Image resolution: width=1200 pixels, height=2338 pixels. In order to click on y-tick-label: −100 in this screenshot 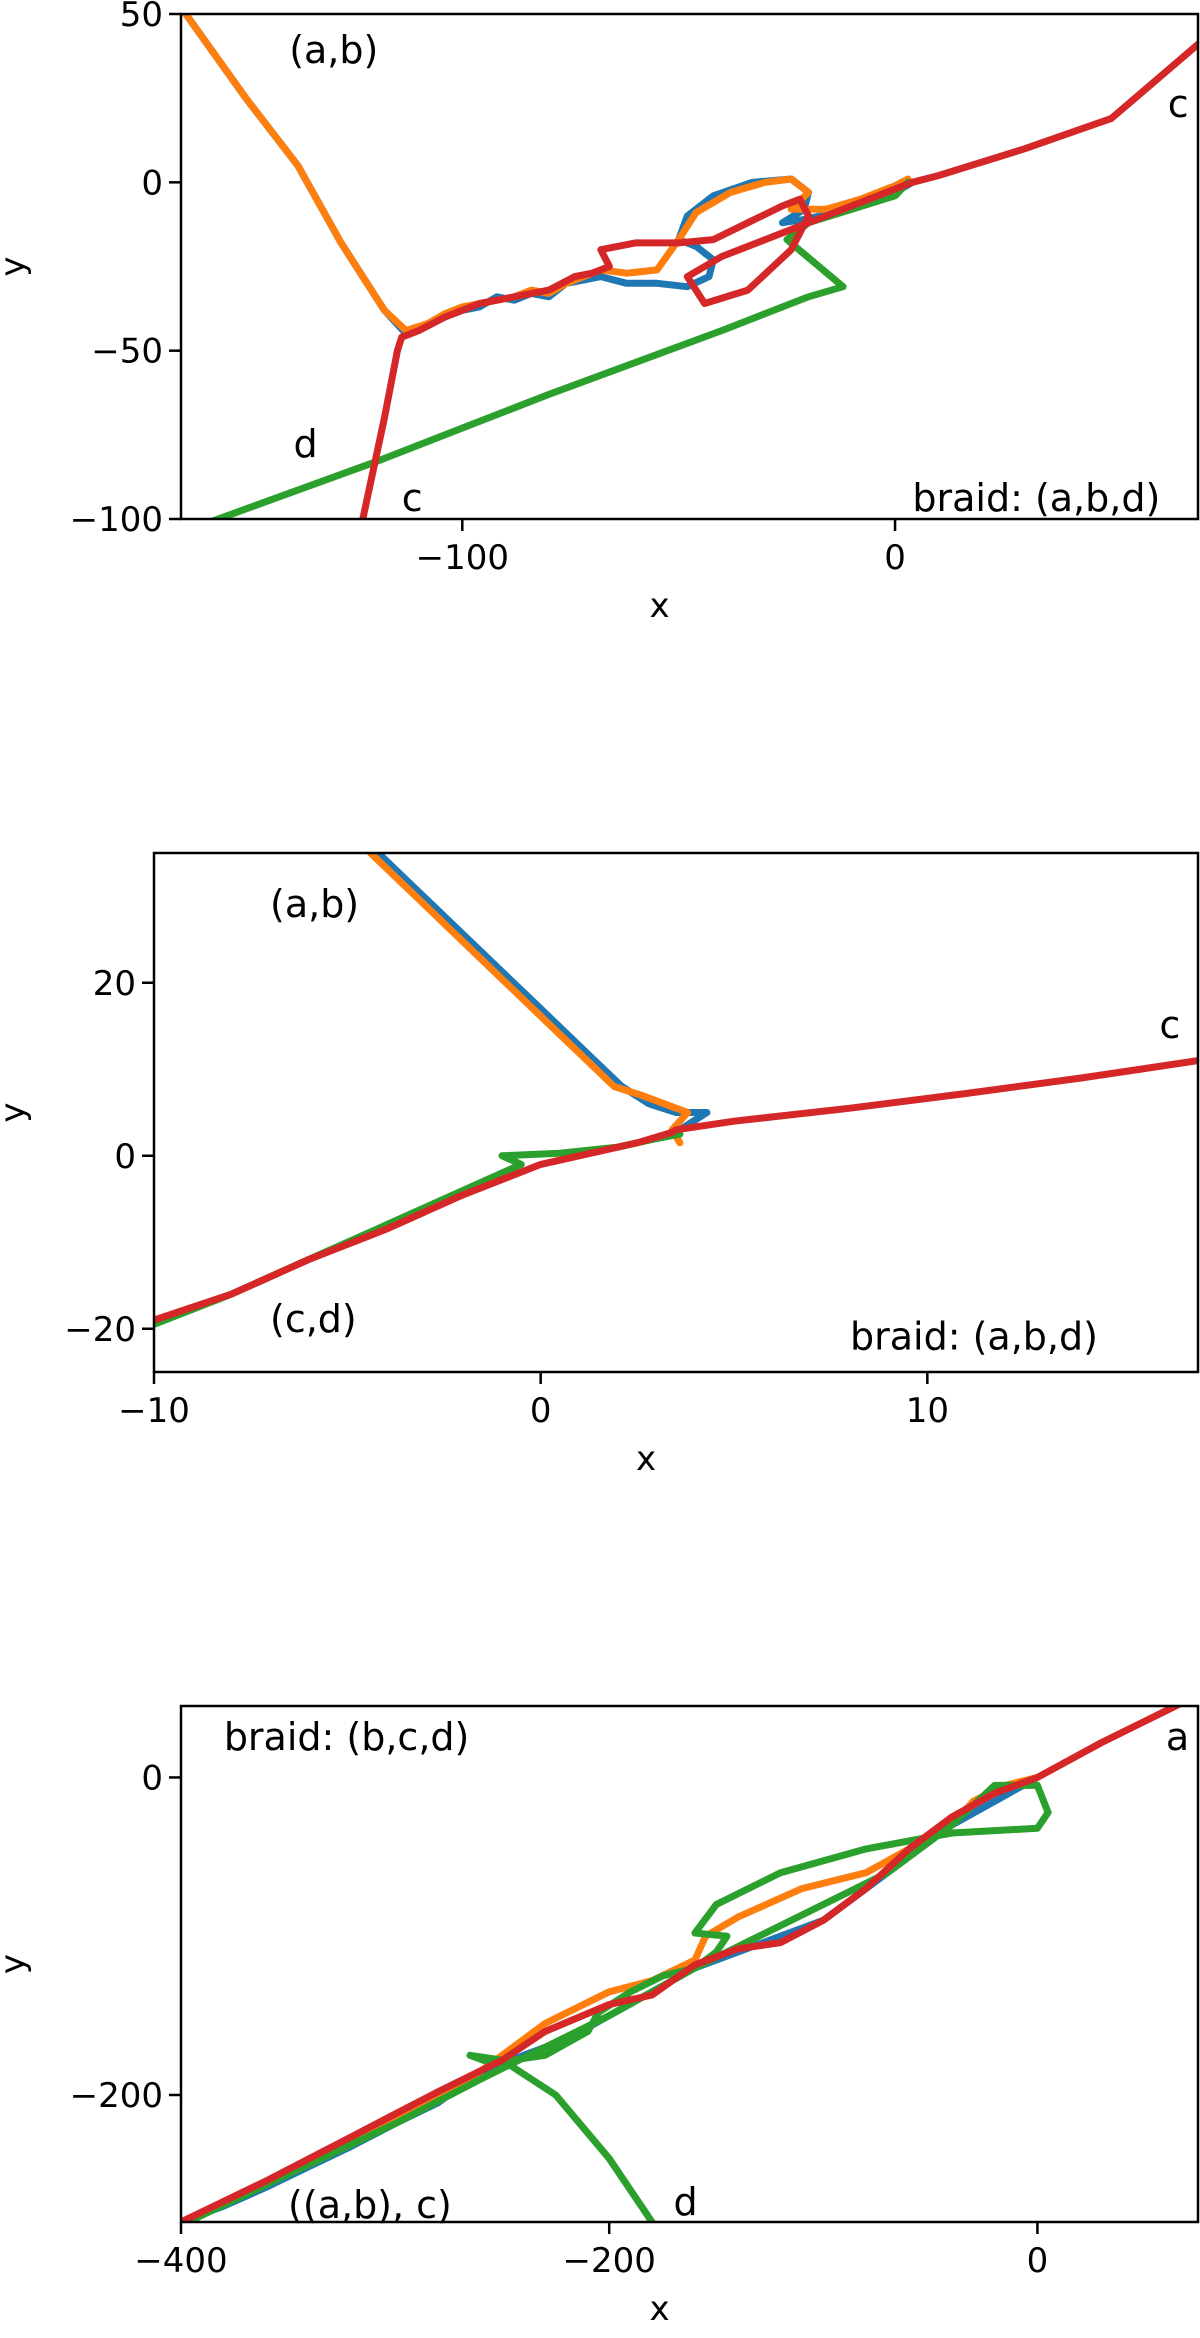, I will do `click(116, 520)`.